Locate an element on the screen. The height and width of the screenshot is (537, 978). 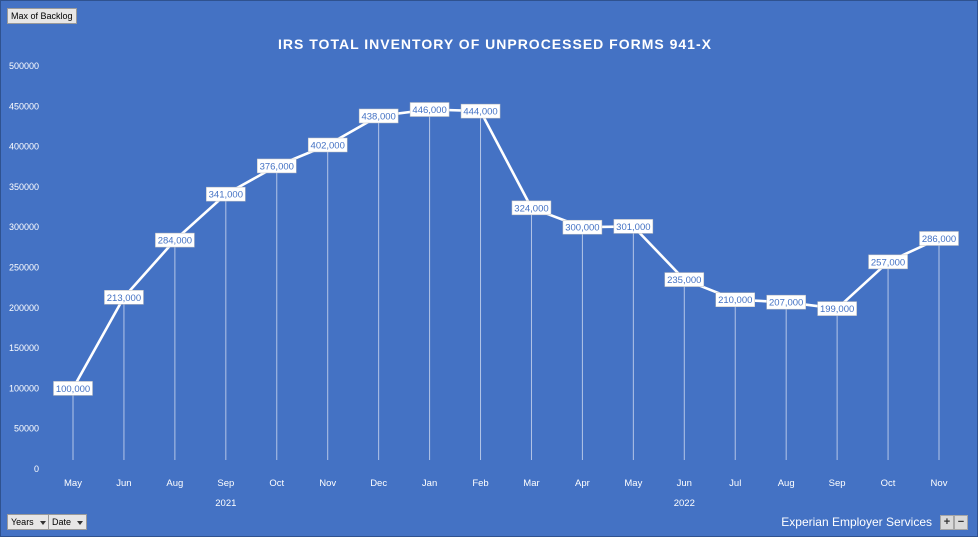
x-tick-label: Jan is located at coordinates (429, 483).